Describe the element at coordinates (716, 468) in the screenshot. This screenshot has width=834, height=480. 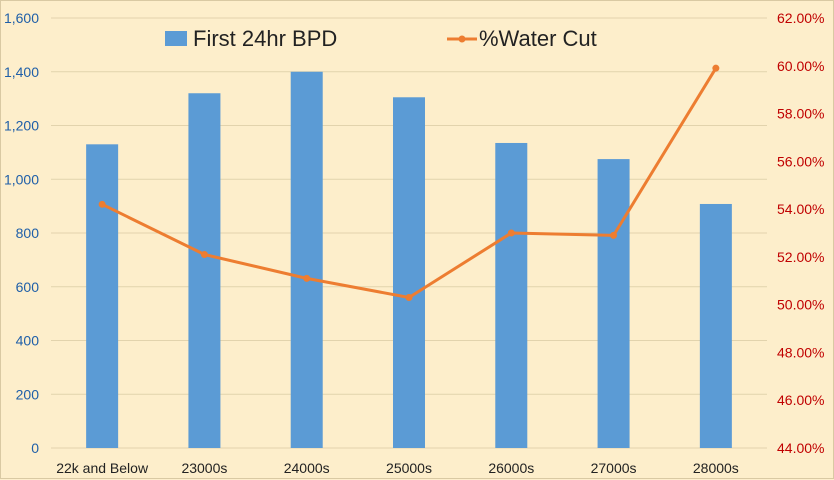
I see `x-tick-label: 28000s` at that location.